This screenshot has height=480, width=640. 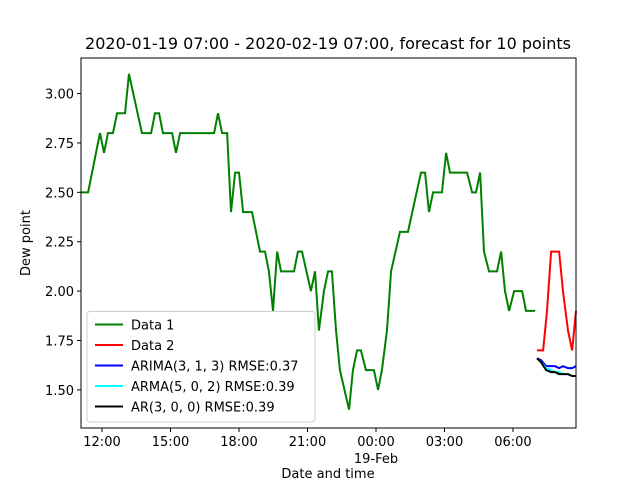 I want to click on x-tick-label: 18:00, so click(x=238, y=442).